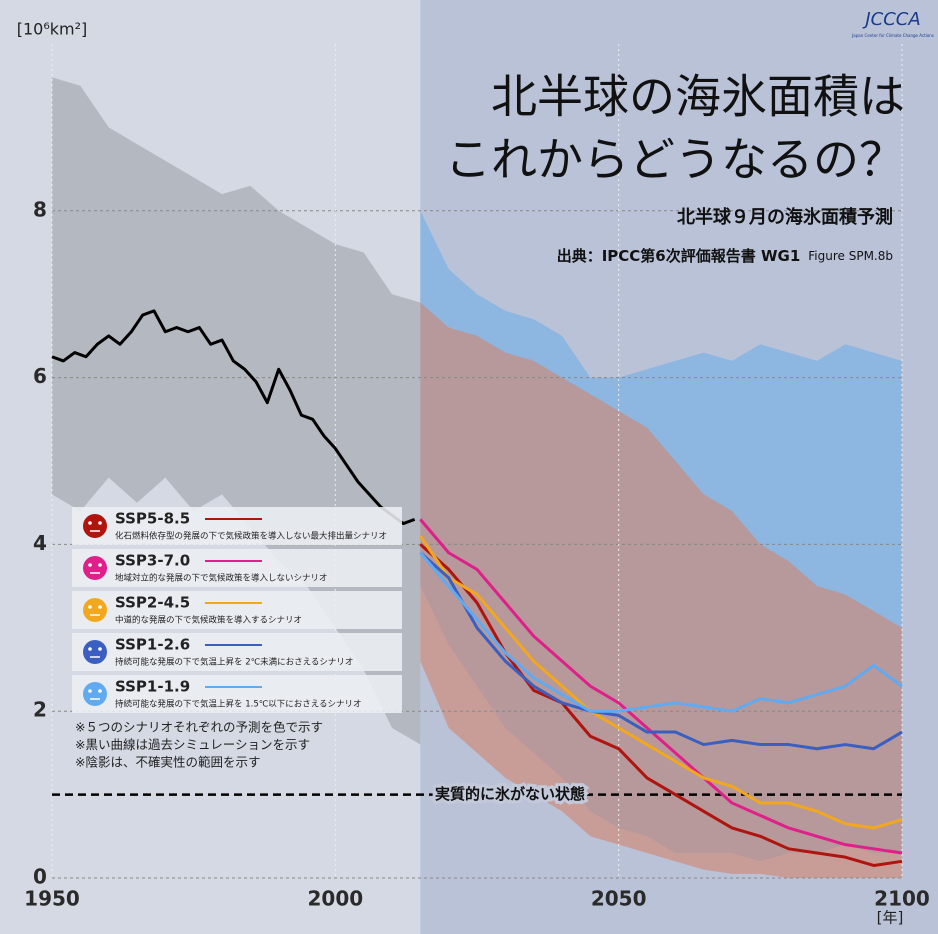 This screenshot has height=934, width=938. I want to click on x-tick-label: 2050, so click(619, 899).